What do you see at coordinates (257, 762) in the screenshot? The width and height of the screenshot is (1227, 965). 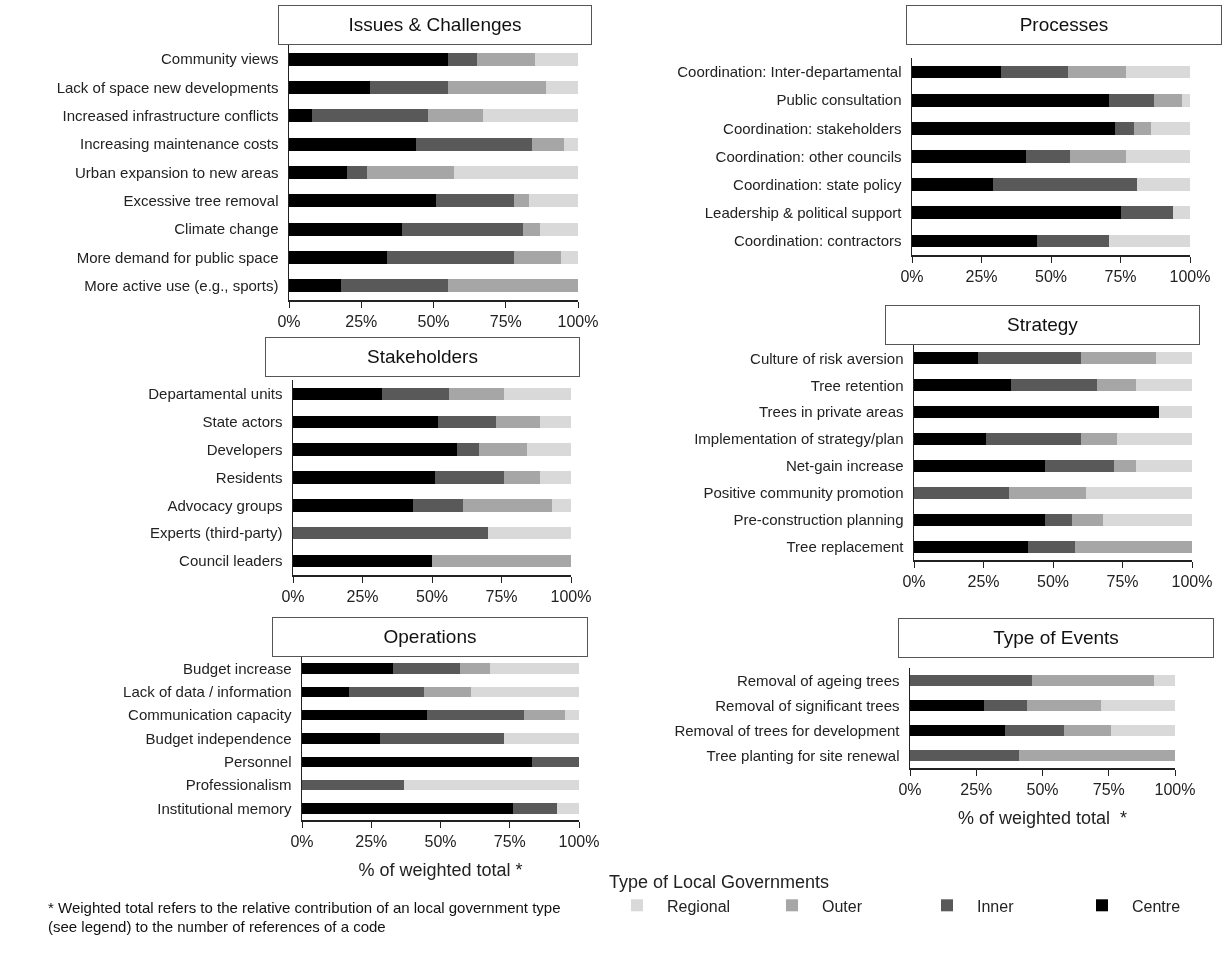 I see `y-tick-label: Personnel` at bounding box center [257, 762].